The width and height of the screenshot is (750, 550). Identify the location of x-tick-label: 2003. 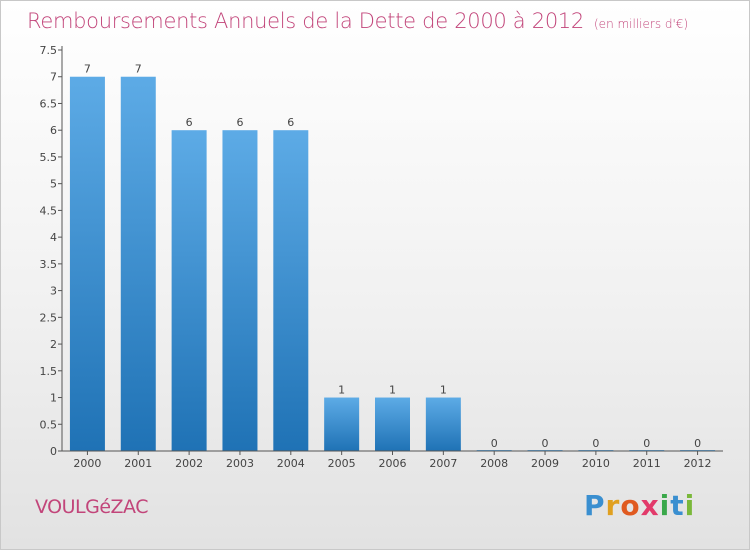
(240, 463).